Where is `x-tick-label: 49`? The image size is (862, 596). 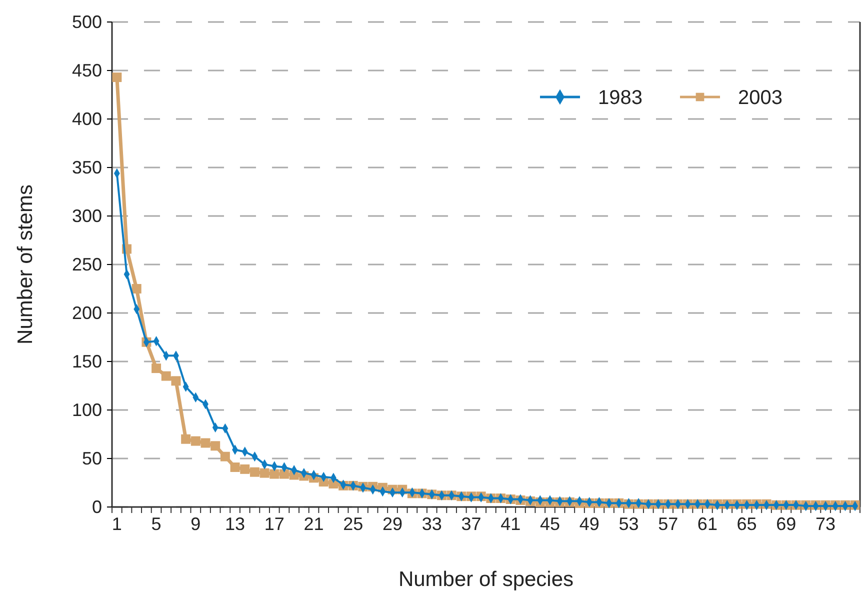 x-tick-label: 49 is located at coordinates (589, 524).